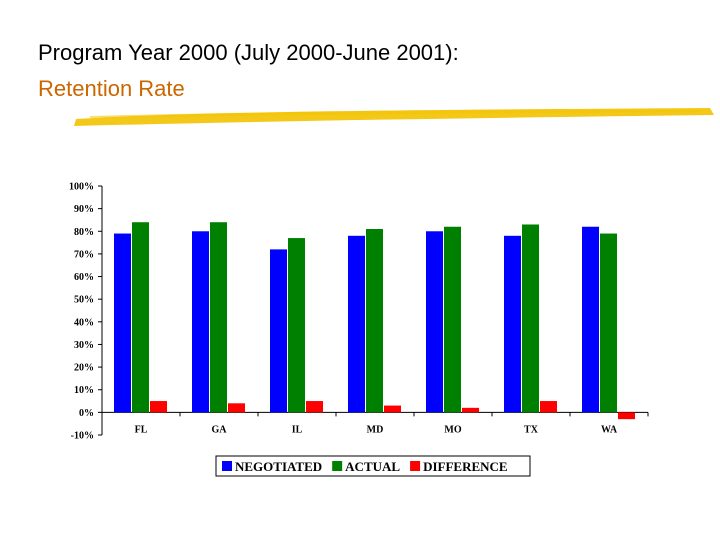  Describe the element at coordinates (548, 407) in the screenshot. I see `bar-difference-tx` at that location.